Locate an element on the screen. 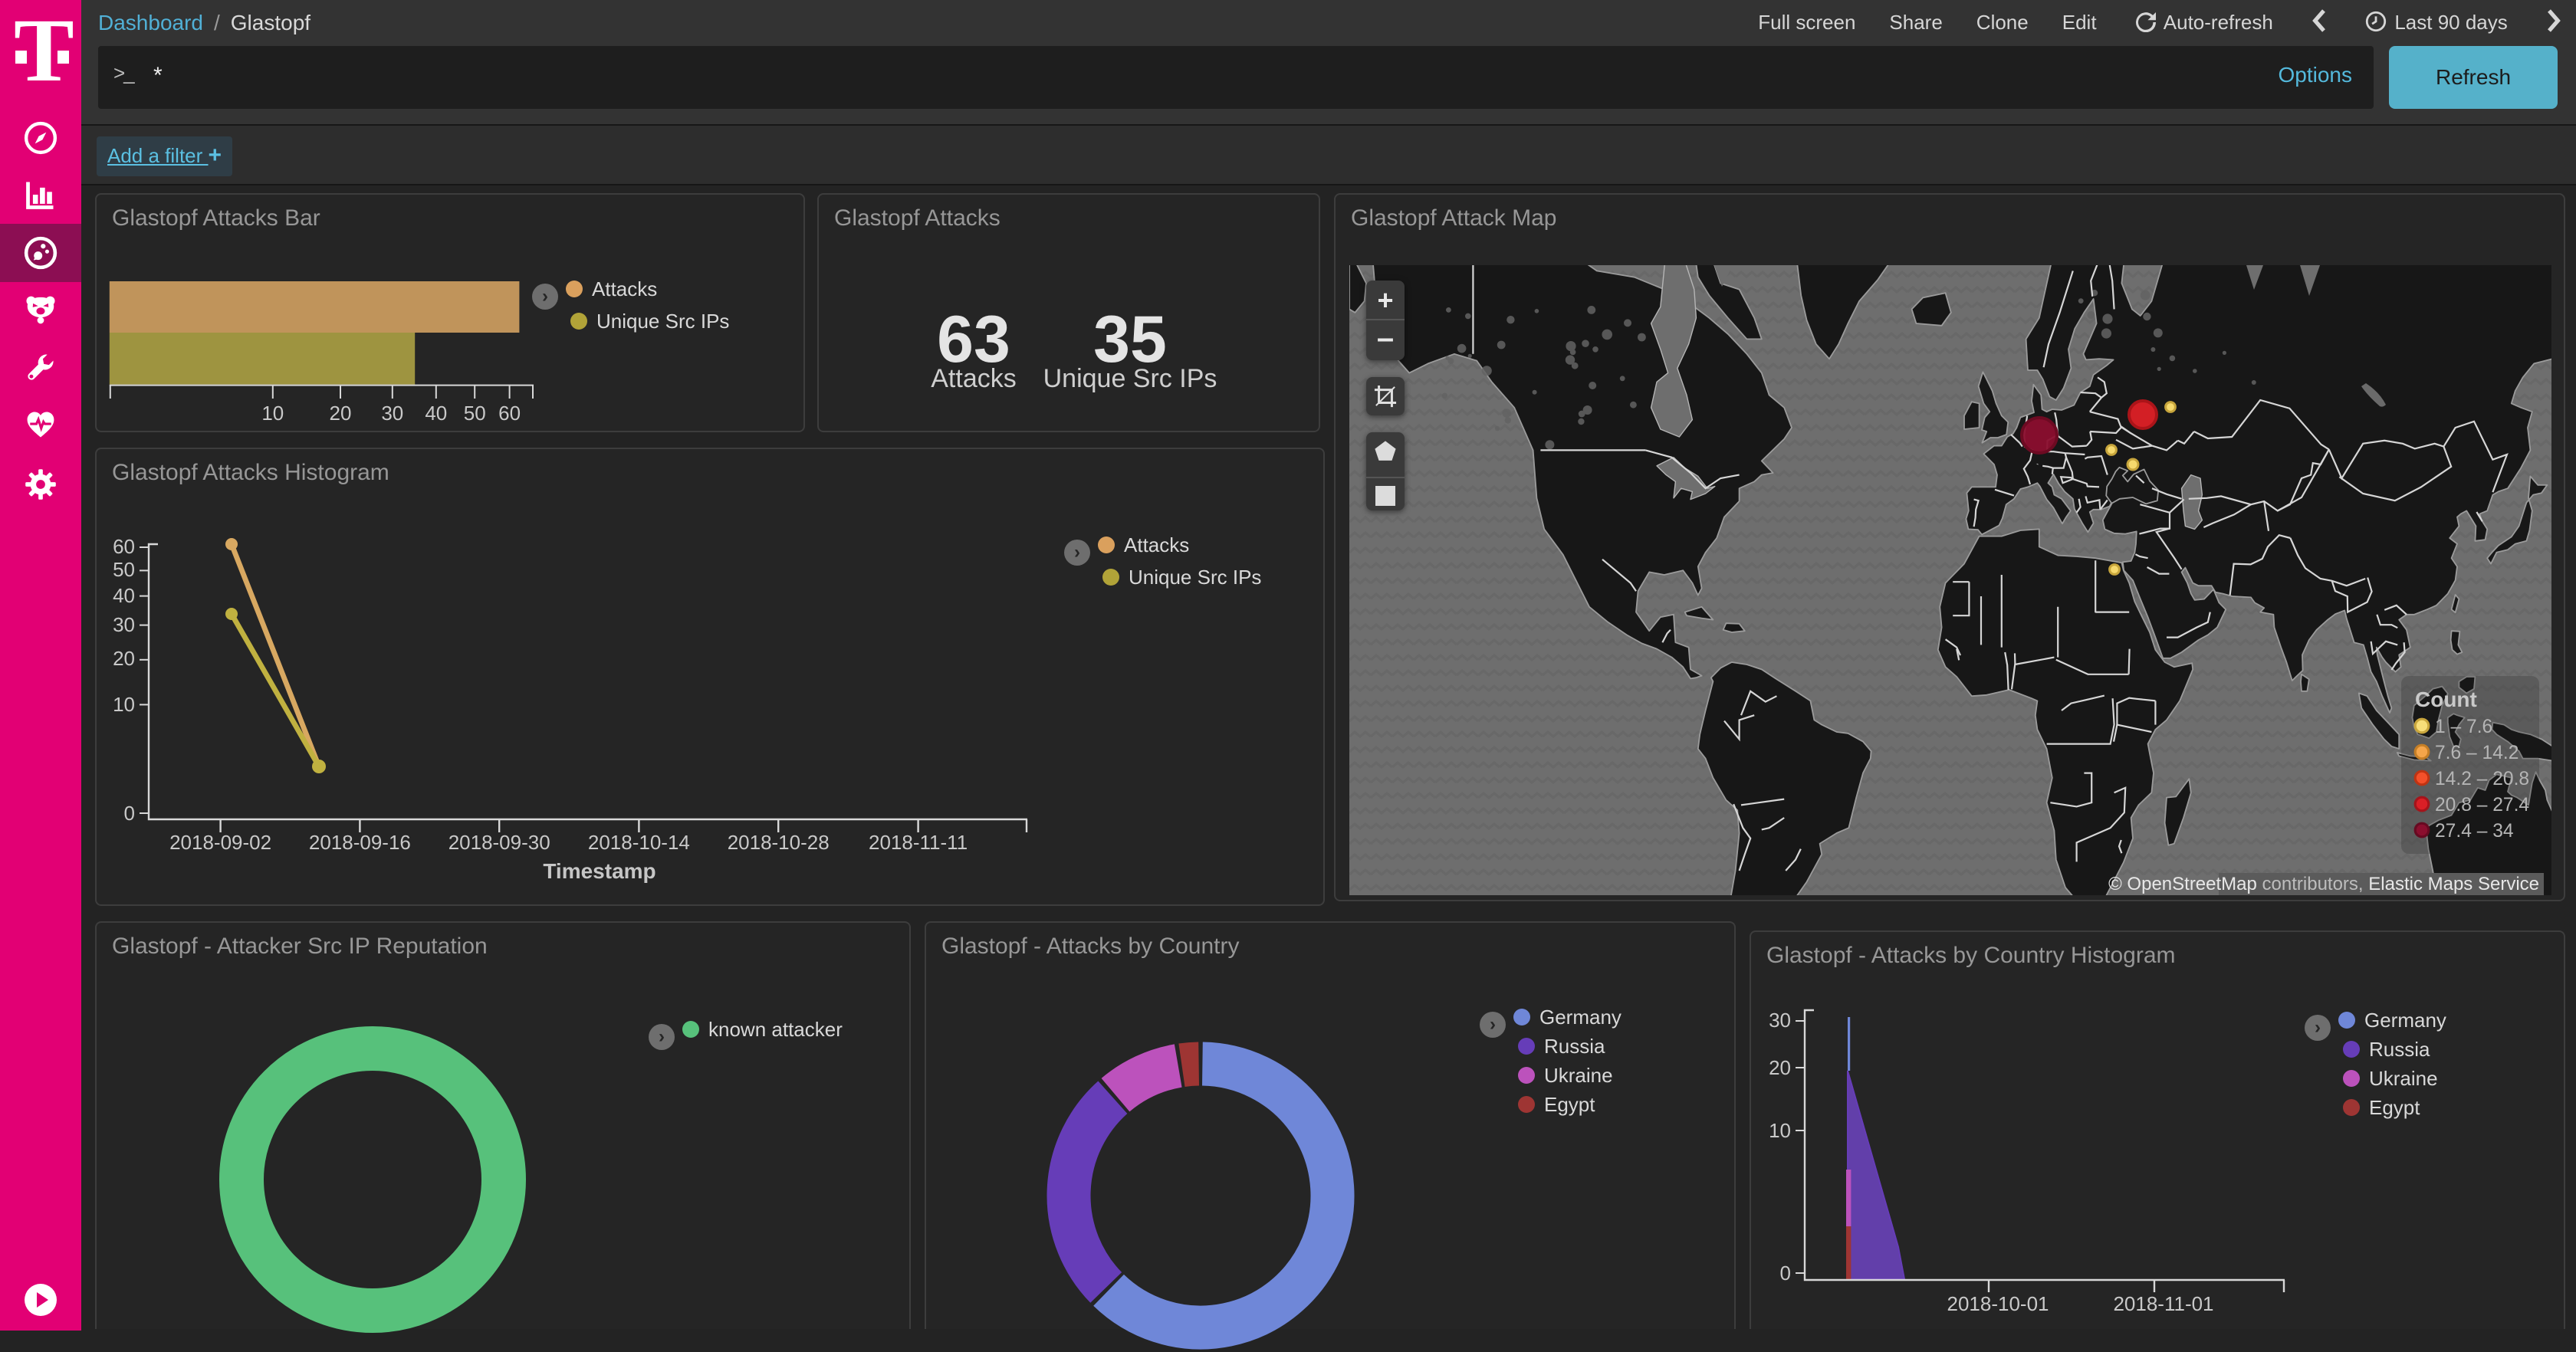  svg-text: 2018-09-02 is located at coordinates (220, 842).